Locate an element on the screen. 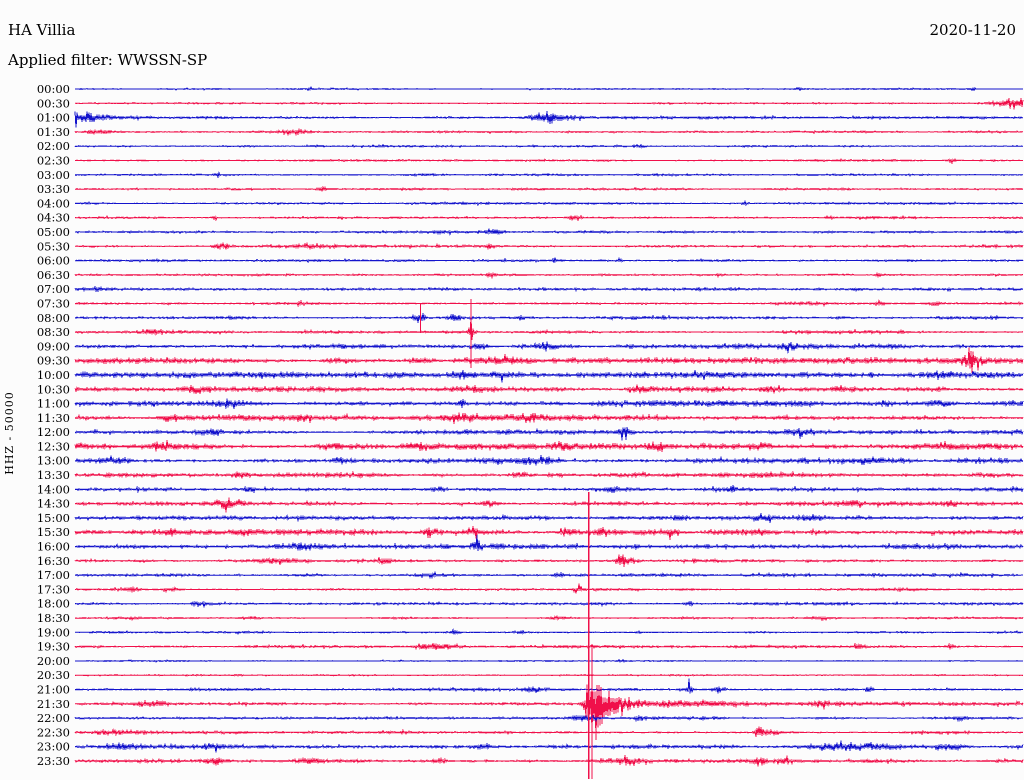 Image resolution: width=1024 pixels, height=780 pixels. trace-time-label: 07:00 is located at coordinates (53, 289).